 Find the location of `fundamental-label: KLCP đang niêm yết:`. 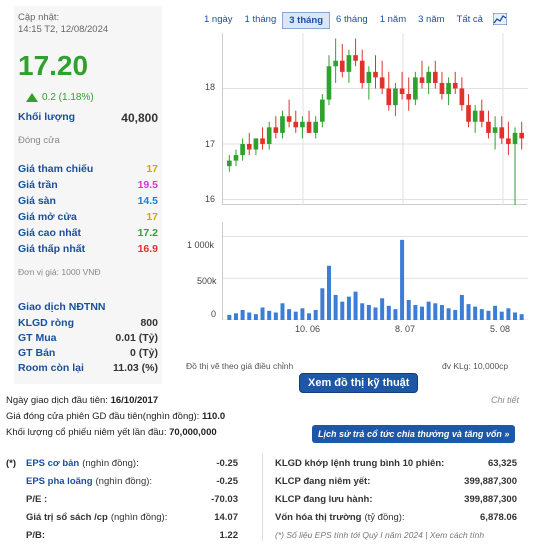

fundamental-label: KLCP đang niêm yết: is located at coordinates (323, 481).